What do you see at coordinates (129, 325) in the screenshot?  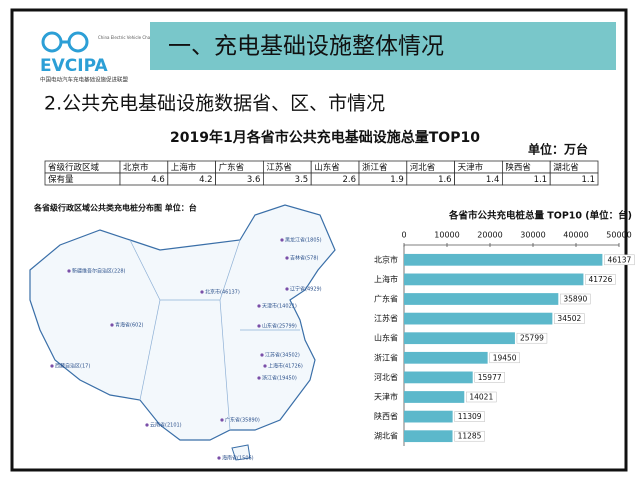 I see `map-label: 青海省(602)` at bounding box center [129, 325].